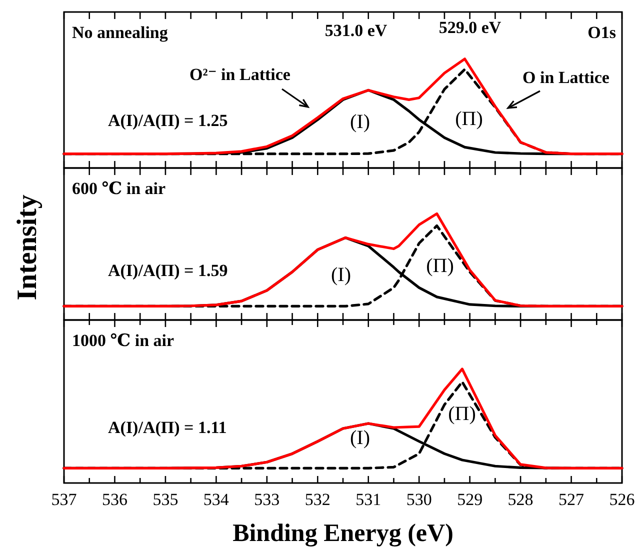 This screenshot has height=551, width=635. I want to click on chart-title: No annealing, so click(120, 32).